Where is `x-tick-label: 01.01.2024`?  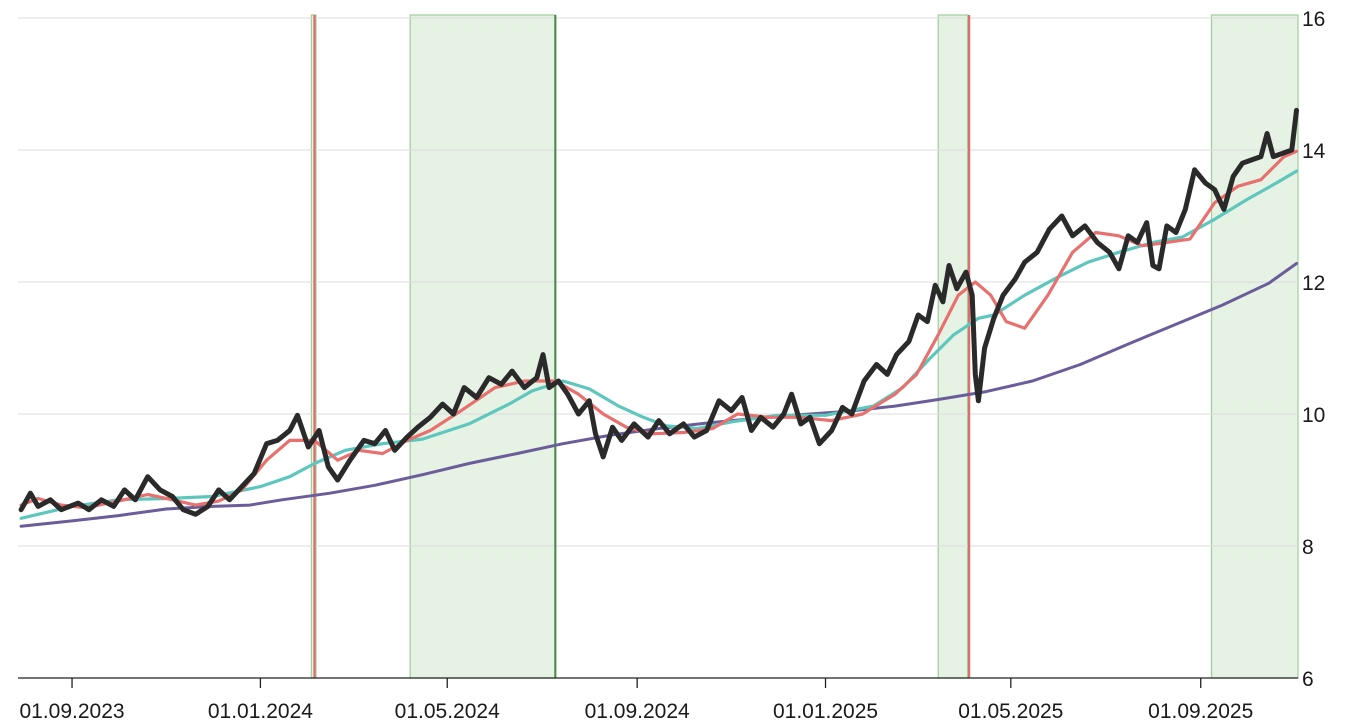 x-tick-label: 01.01.2024 is located at coordinates (260, 711).